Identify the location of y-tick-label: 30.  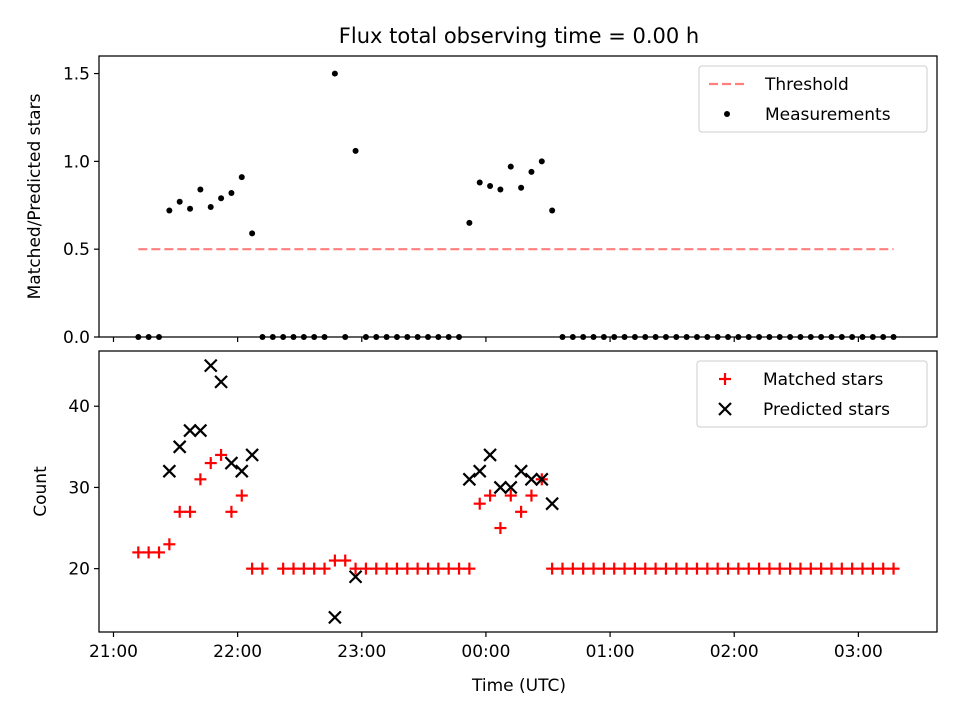
(79, 488).